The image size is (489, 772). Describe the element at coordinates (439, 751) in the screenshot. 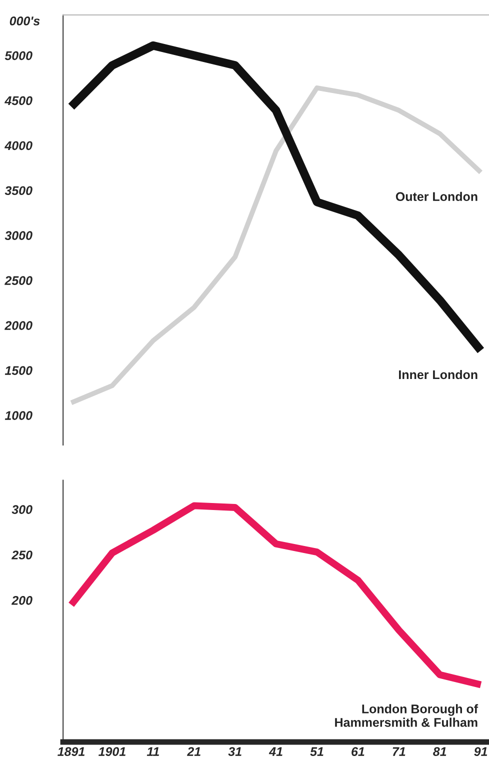

I see `x-tick-label: 81` at that location.